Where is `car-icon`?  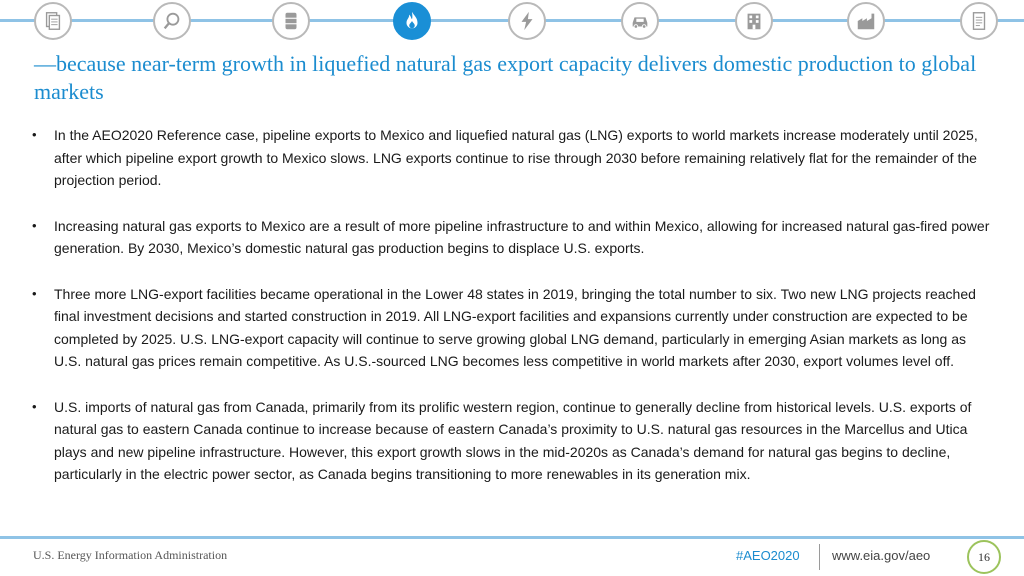 car-icon is located at coordinates (640, 21).